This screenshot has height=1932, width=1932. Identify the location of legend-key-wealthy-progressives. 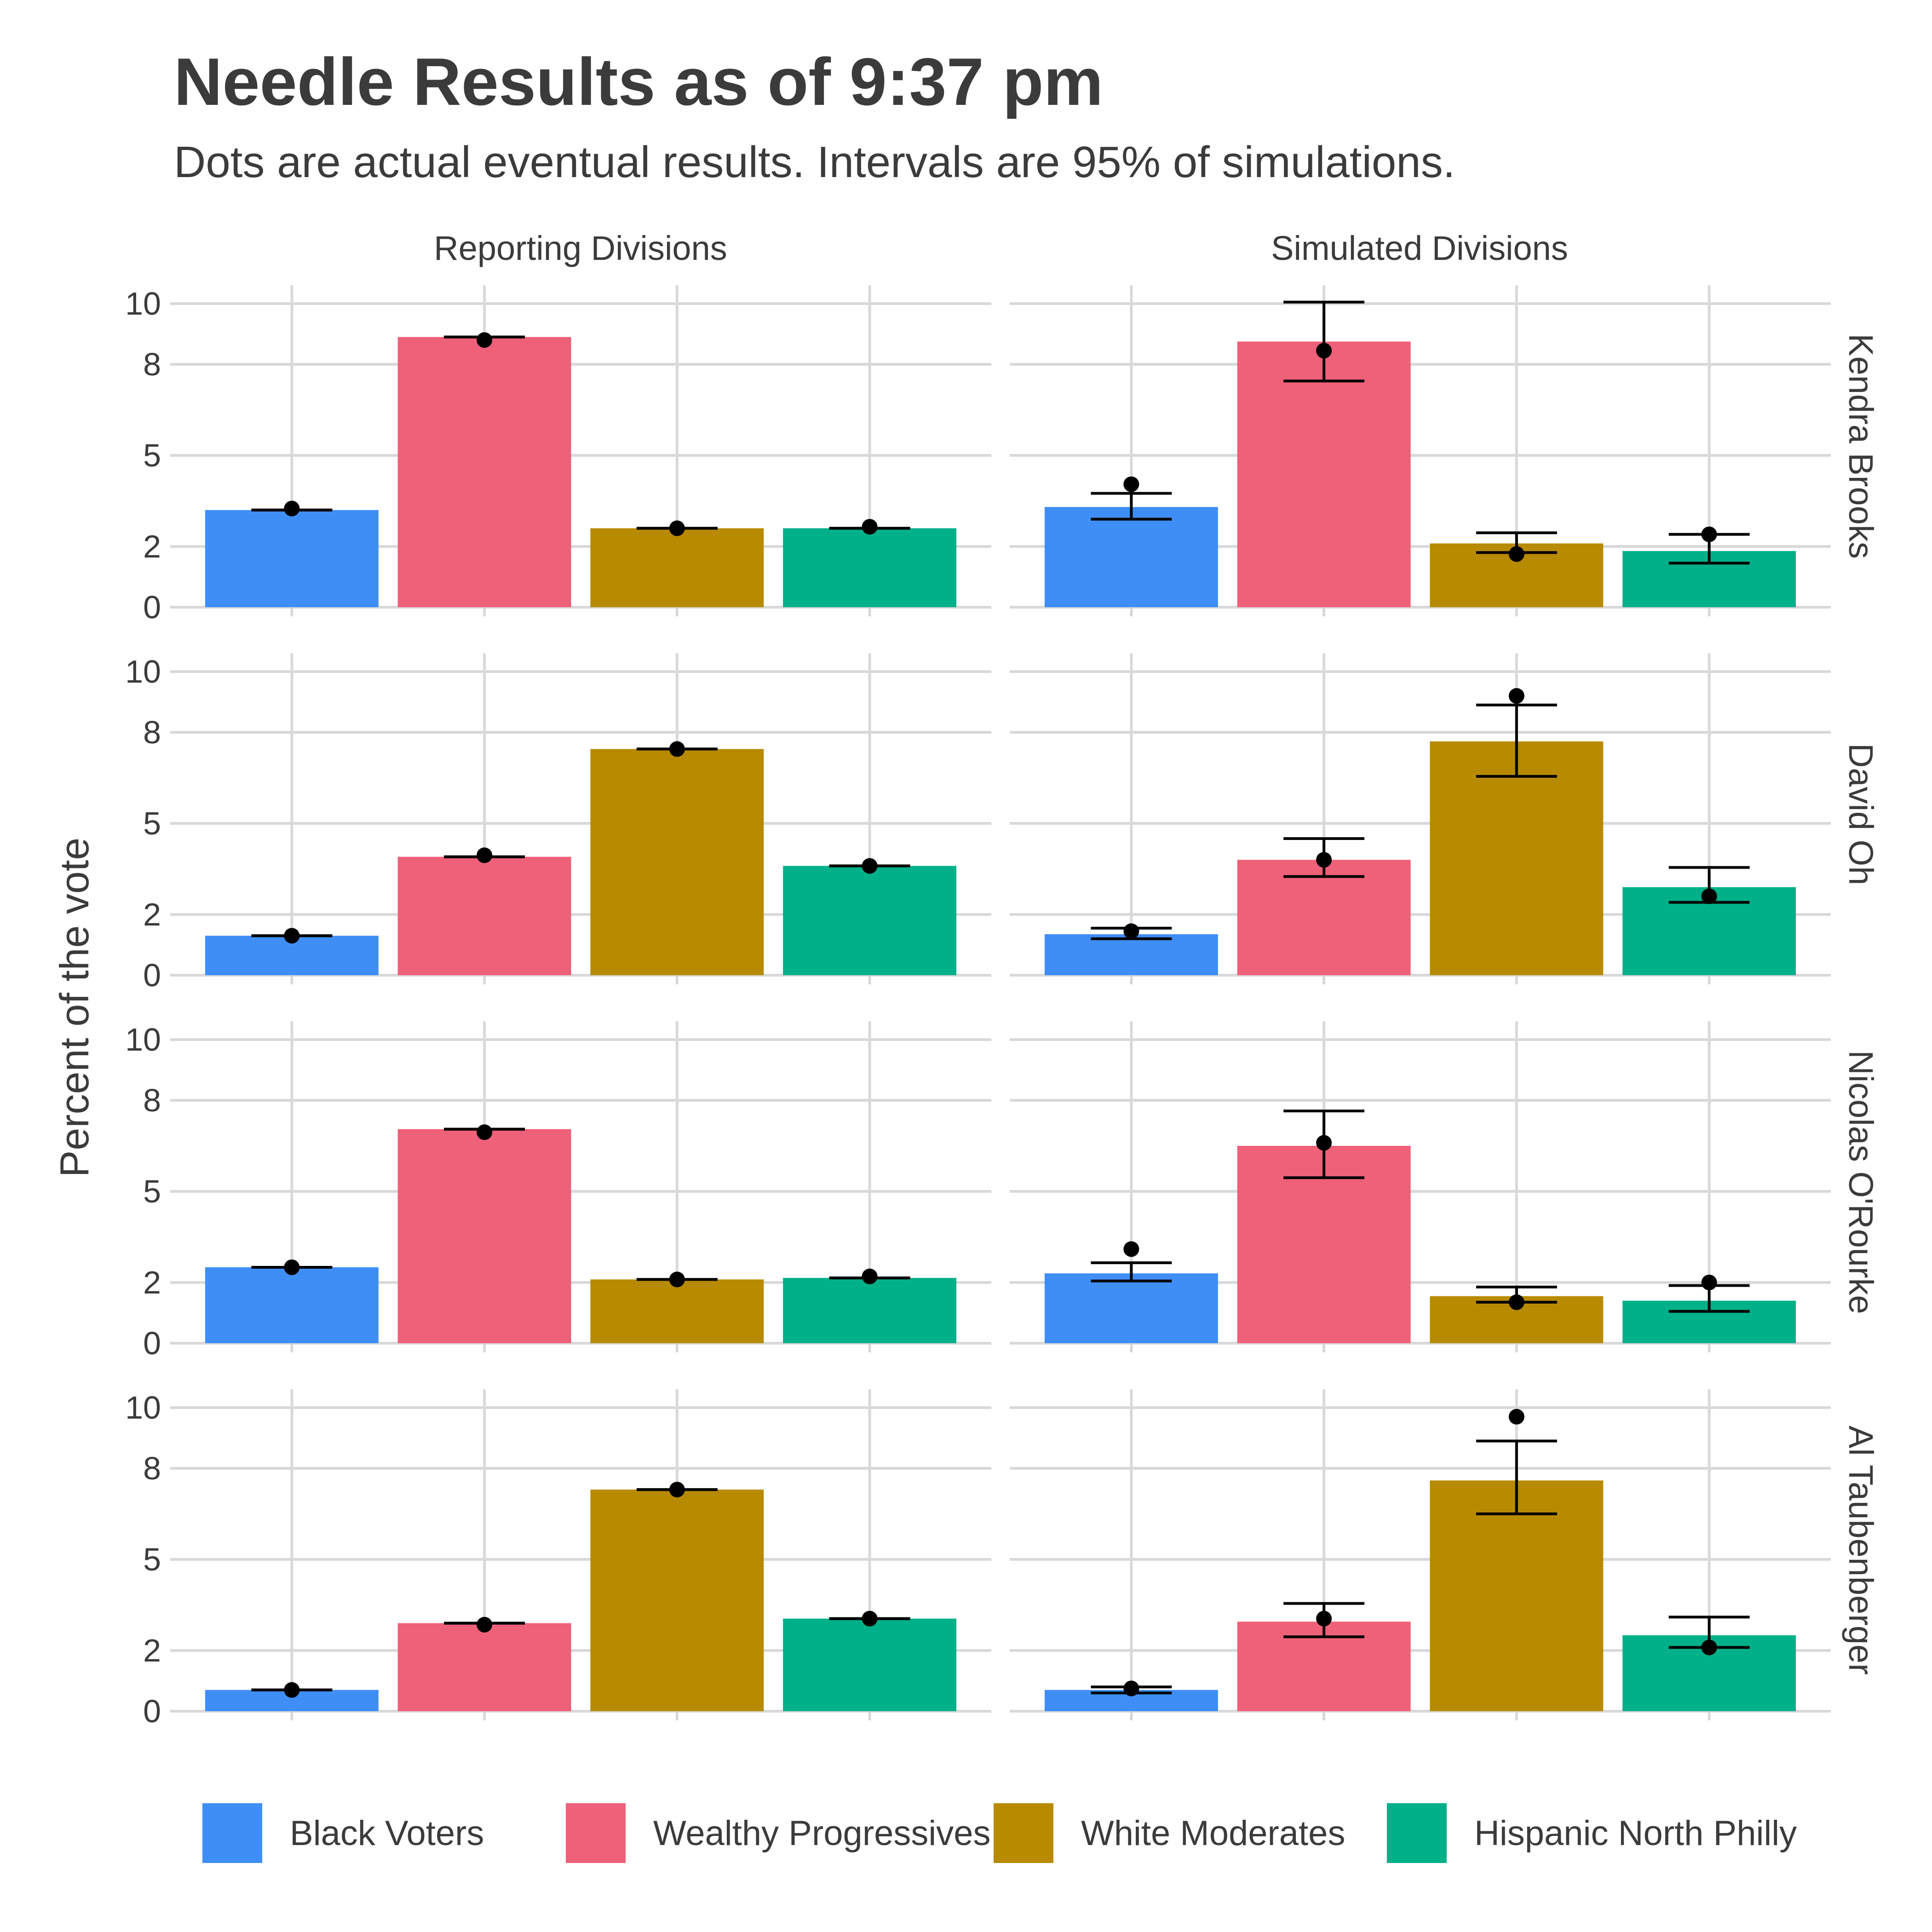
(596, 1833).